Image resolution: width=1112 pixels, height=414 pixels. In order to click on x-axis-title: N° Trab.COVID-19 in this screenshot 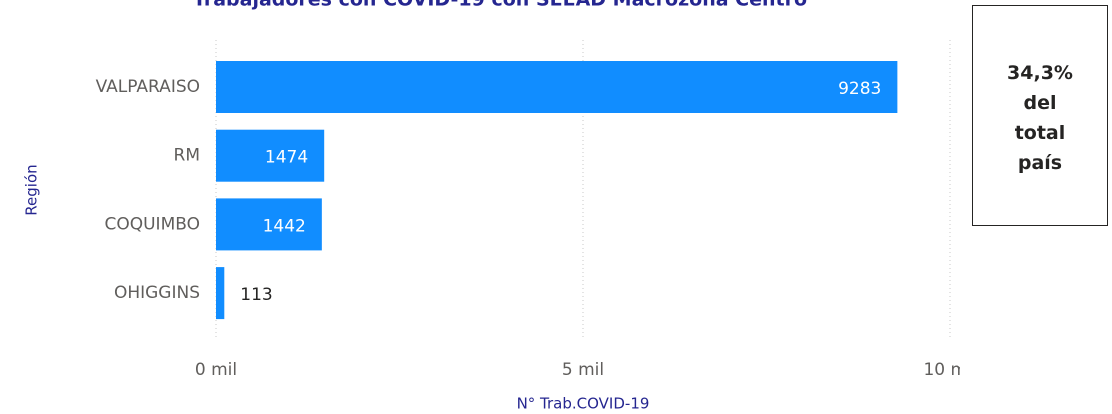, I will do `click(583, 404)`.